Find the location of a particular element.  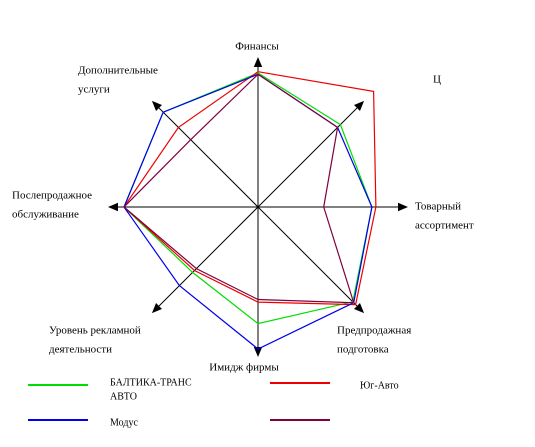

axis-label: обслуживание is located at coordinates (45, 215).